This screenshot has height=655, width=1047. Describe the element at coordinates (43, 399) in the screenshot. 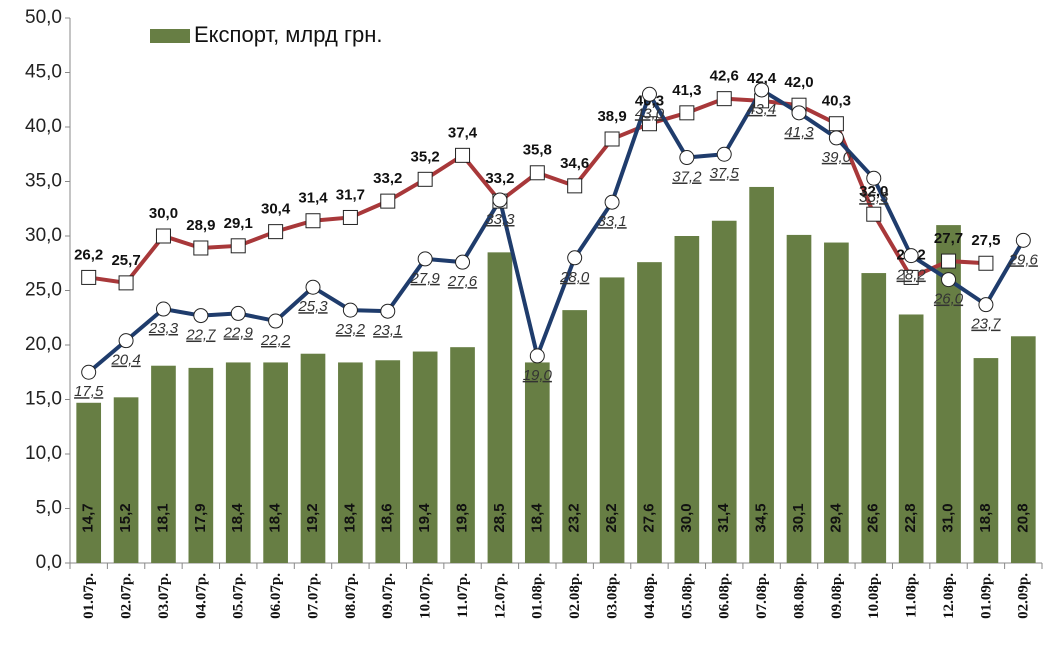

I see `y-tick-label: 15,0` at that location.